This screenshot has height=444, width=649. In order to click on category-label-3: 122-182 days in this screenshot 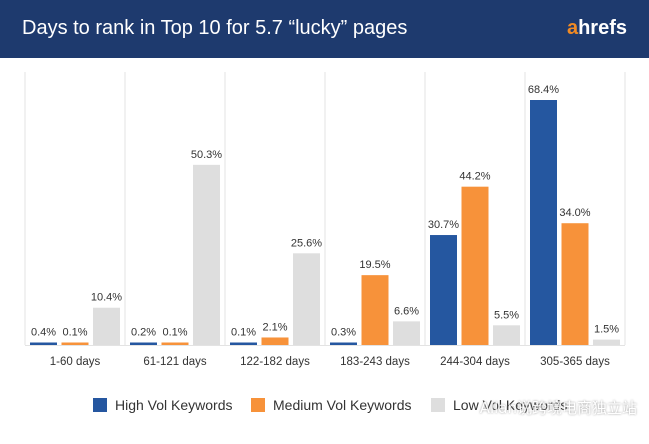, I will do `click(275, 362)`.